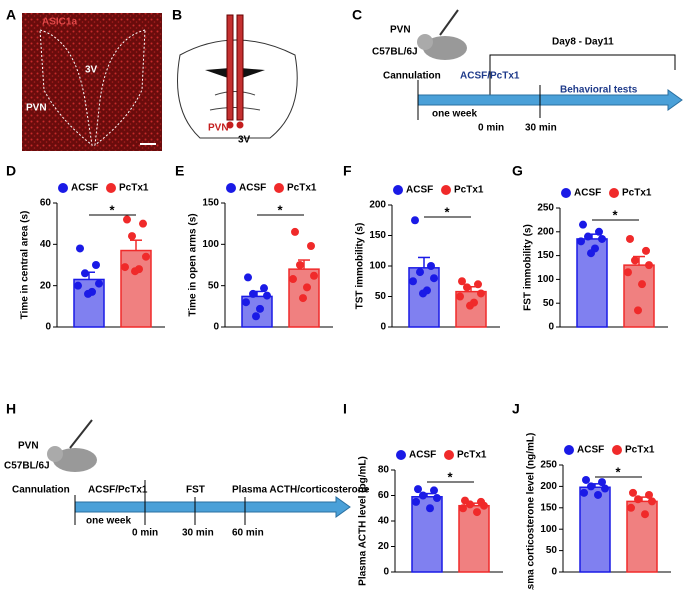 Image resolution: width=685 pixels, height=595 pixels. I want to click on y-axis-label: FST immobility (s), so click(528, 267).